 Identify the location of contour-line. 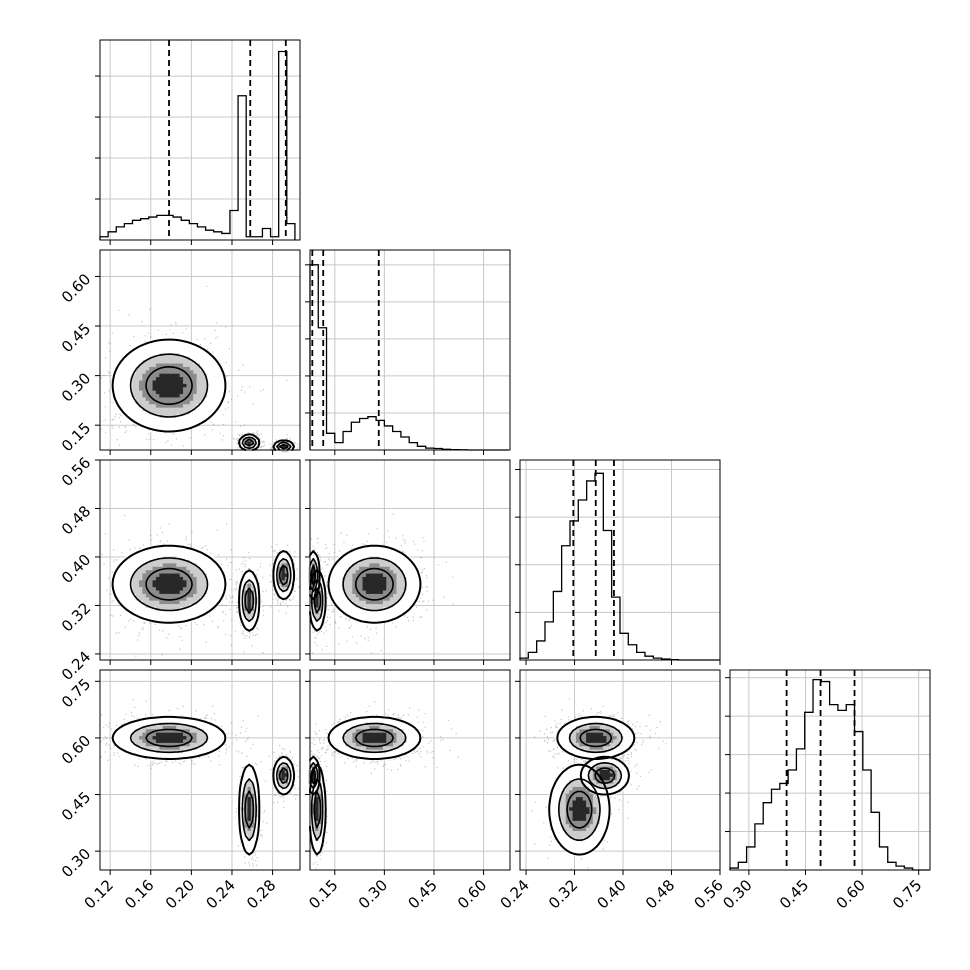
(313, 775).